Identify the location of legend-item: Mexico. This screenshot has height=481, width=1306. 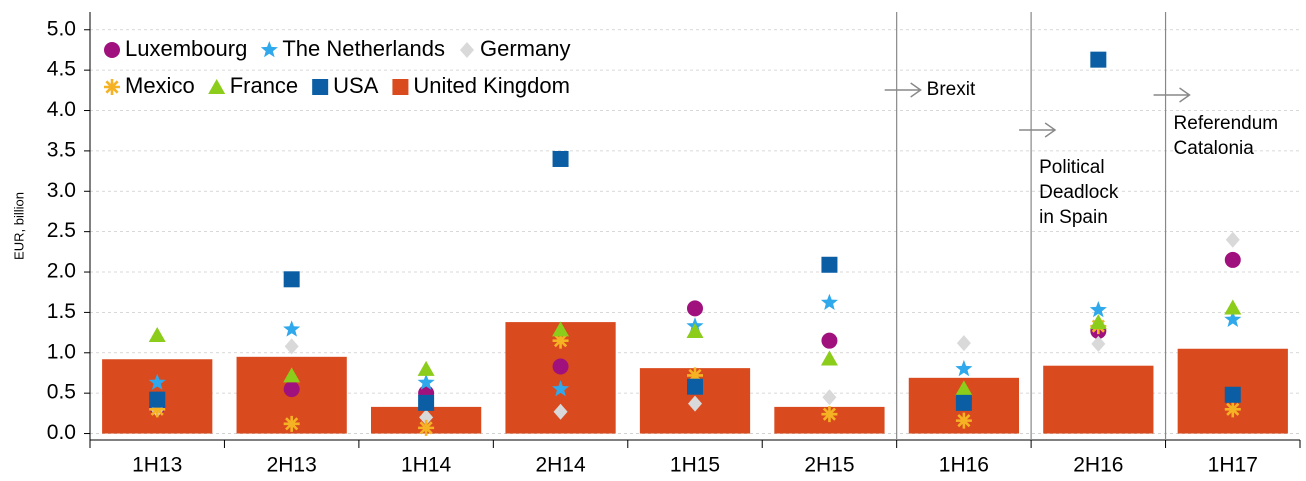
(149, 85).